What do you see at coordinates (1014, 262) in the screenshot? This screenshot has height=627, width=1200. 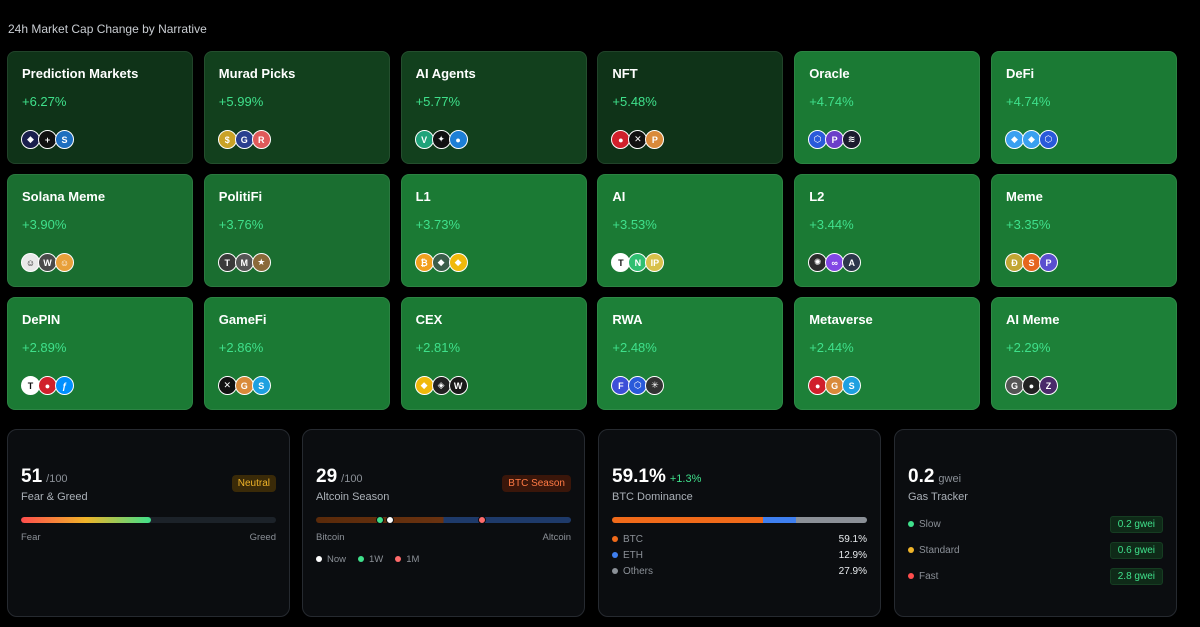 I see `doge-icon: Ð` at bounding box center [1014, 262].